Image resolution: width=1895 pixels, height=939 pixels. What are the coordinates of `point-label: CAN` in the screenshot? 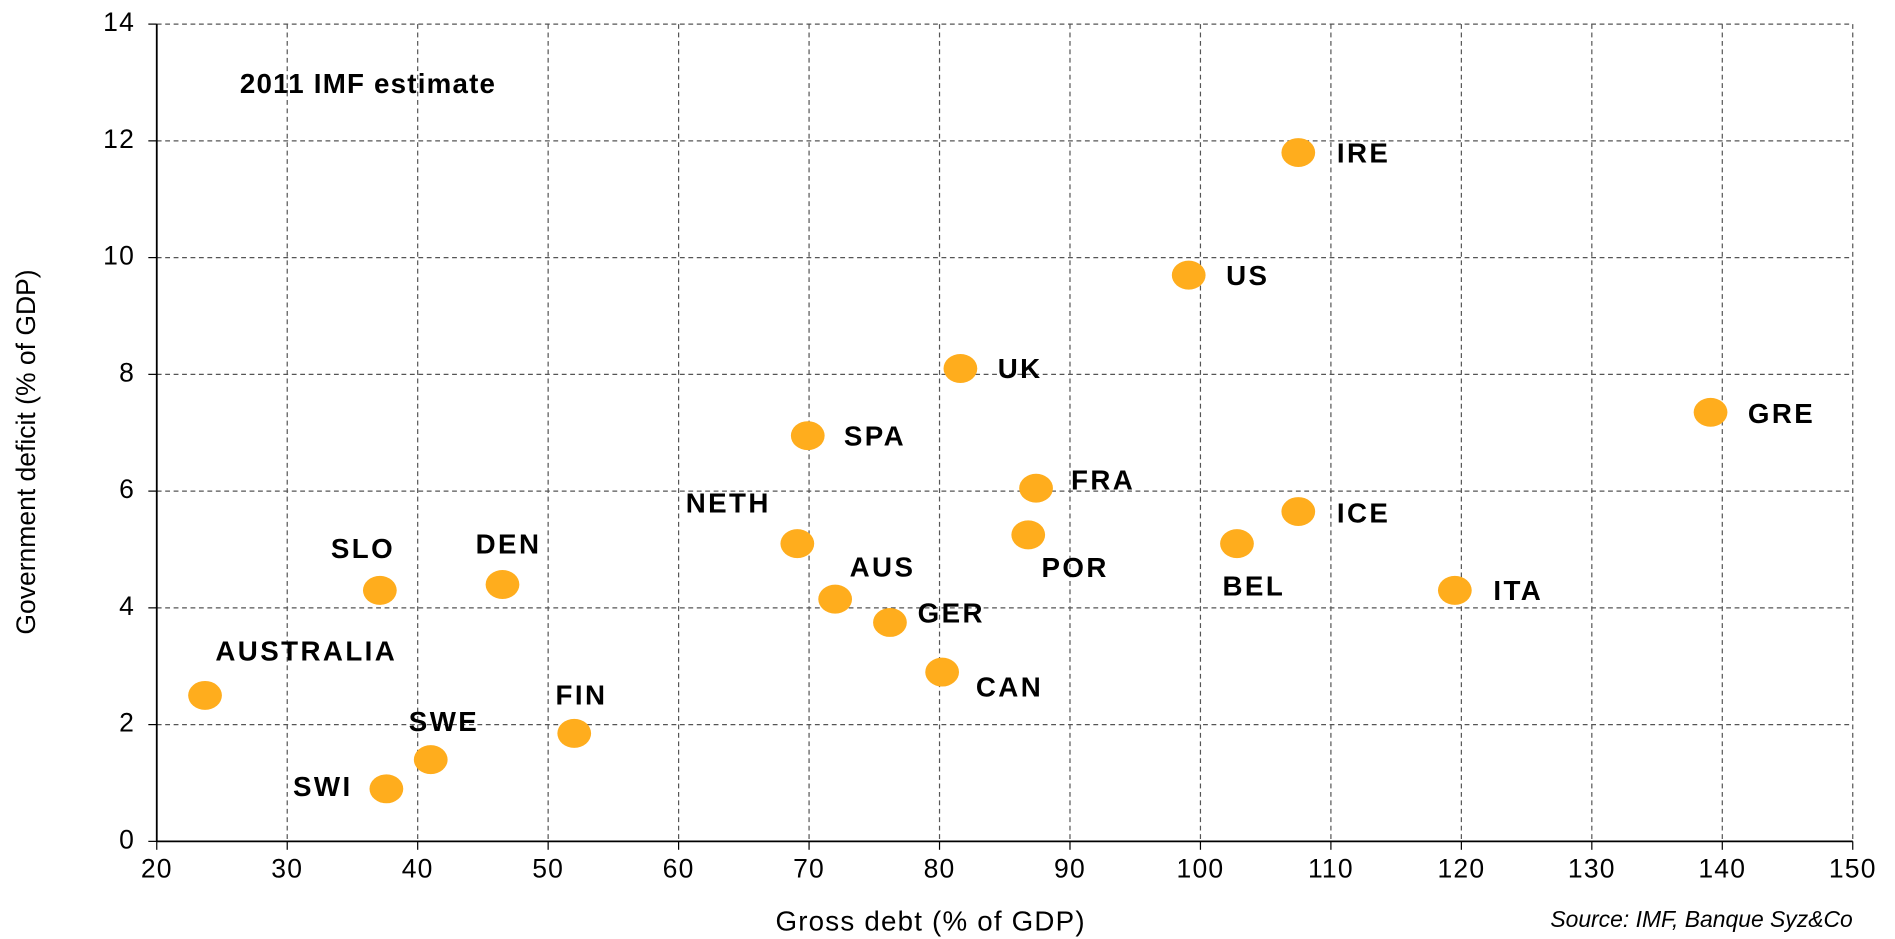 It's located at (1009, 686).